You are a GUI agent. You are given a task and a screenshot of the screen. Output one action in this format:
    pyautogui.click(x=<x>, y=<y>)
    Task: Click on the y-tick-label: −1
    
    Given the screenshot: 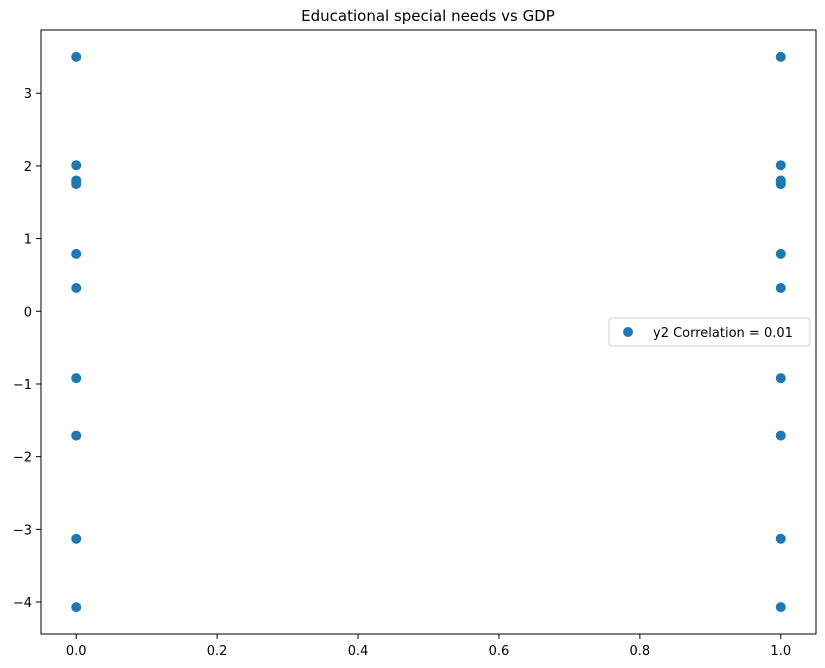 What is the action you would take?
    pyautogui.click(x=22, y=385)
    